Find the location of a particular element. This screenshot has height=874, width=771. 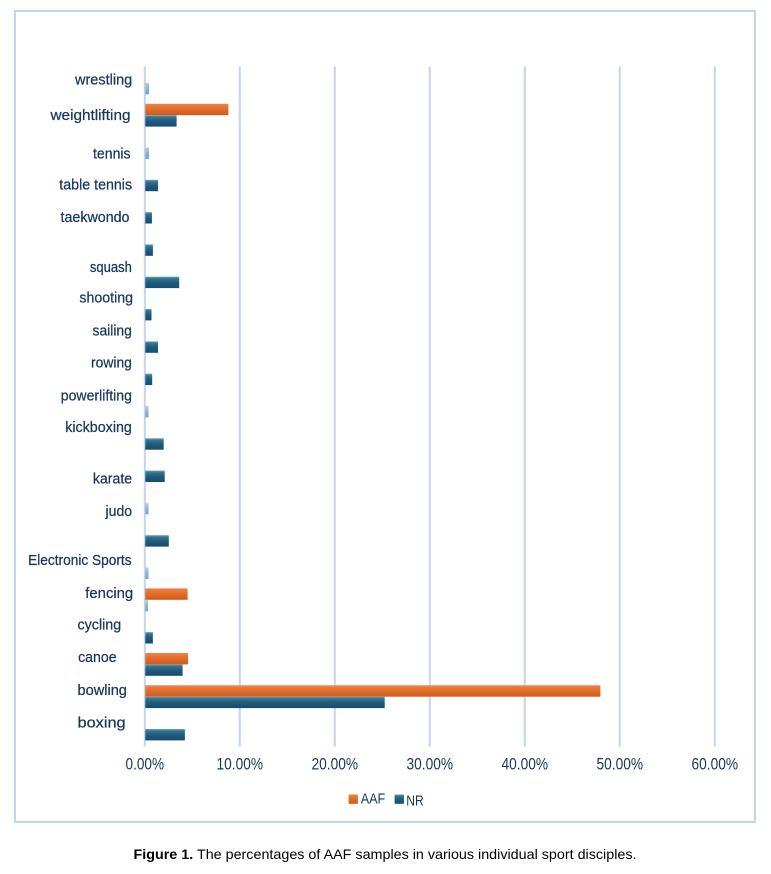

svg-text: wrestling is located at coordinates (103, 80).